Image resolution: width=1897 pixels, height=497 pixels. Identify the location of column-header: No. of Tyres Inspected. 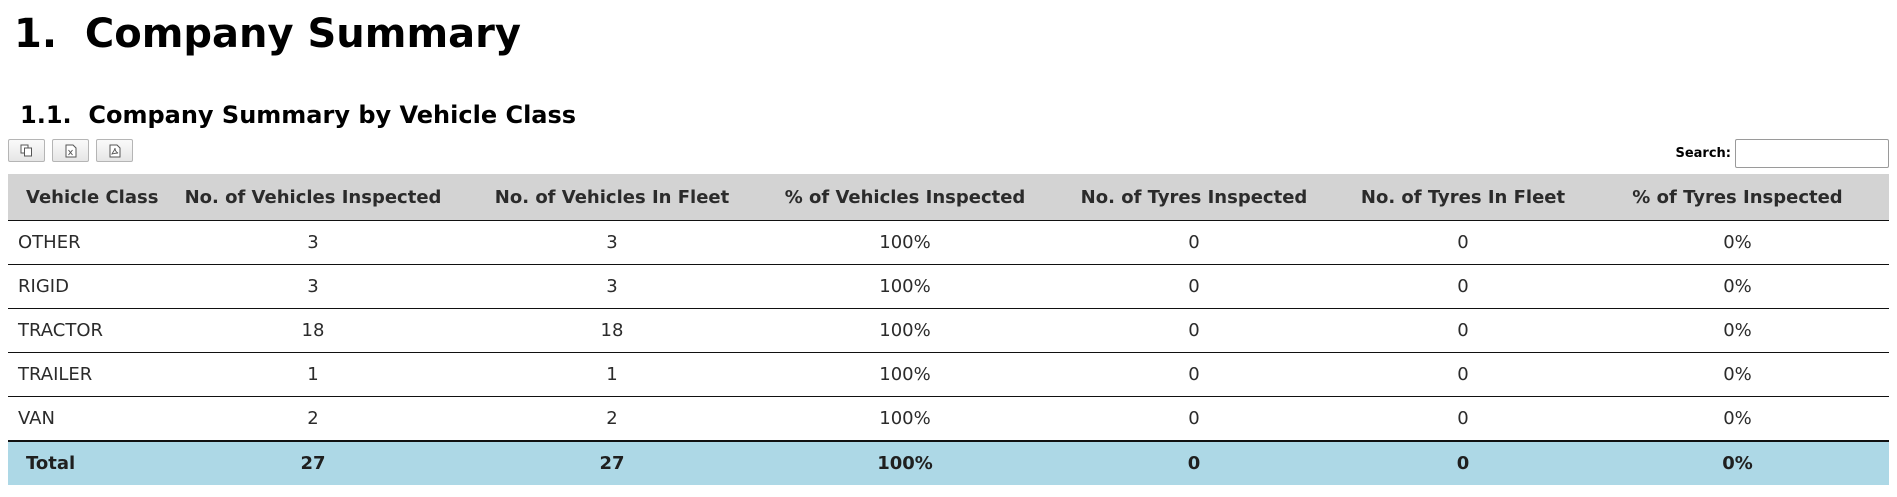
(1194, 197).